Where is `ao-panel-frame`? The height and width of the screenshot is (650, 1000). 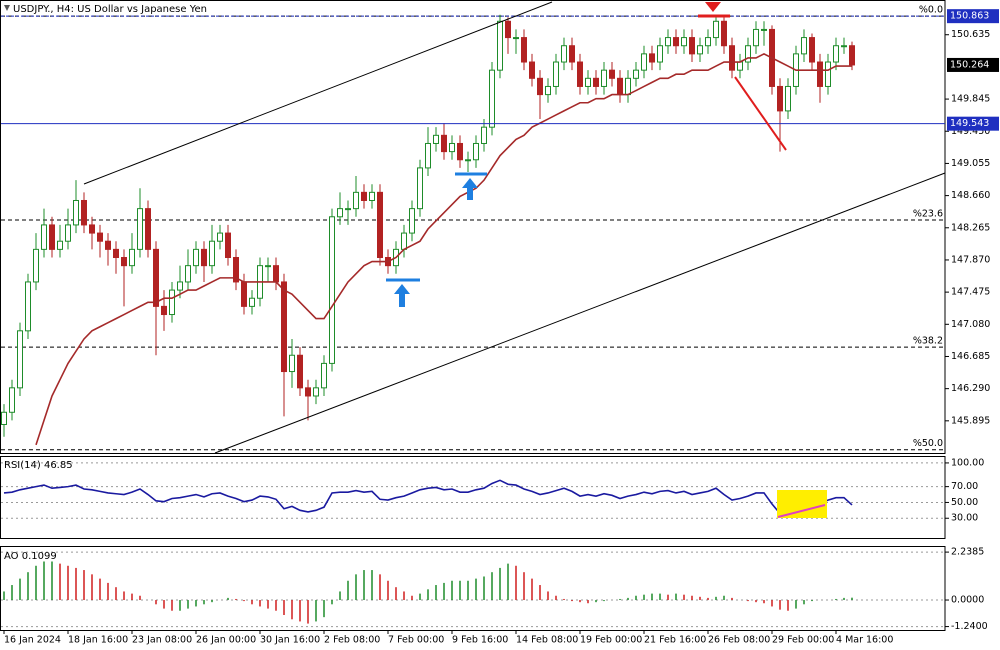 ao-panel-frame is located at coordinates (473, 588).